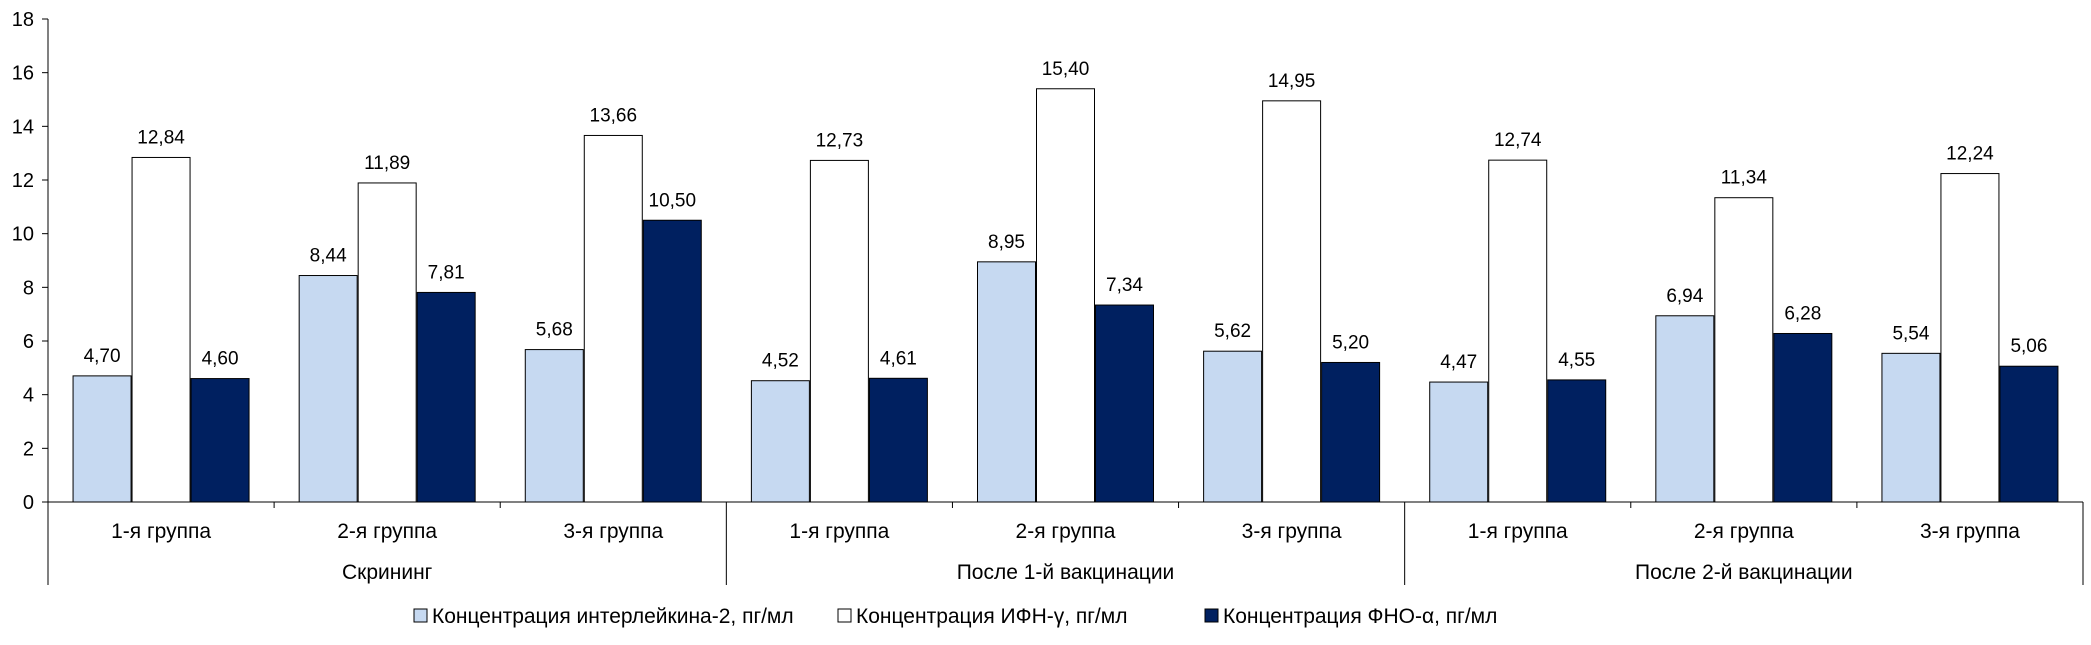 The image size is (2091, 645). I want to click on data-label: 10,50, so click(673, 200).